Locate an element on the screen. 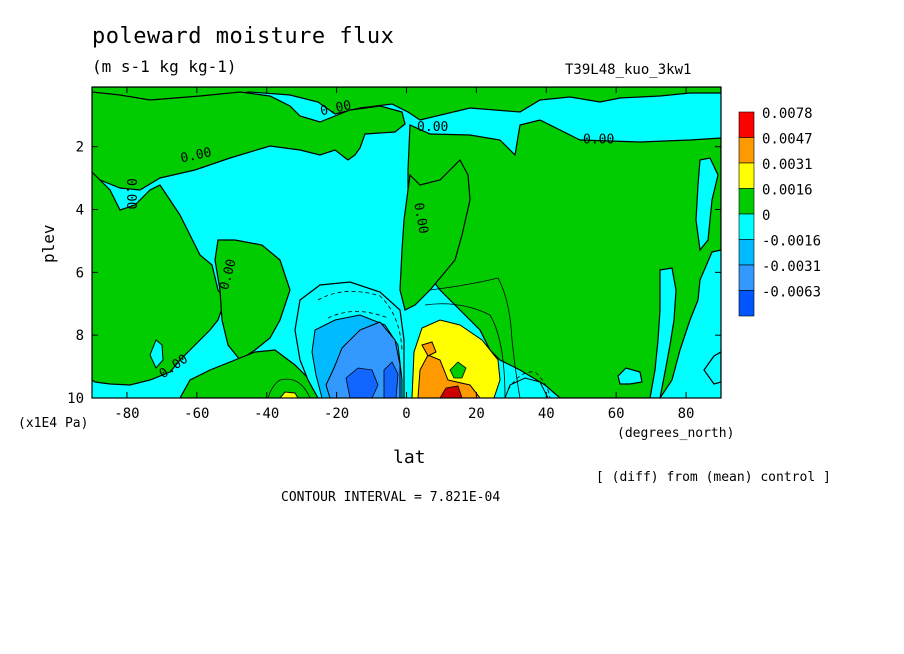 This screenshot has height=654, width=904. colorbar-label: 0 is located at coordinates (766, 216).